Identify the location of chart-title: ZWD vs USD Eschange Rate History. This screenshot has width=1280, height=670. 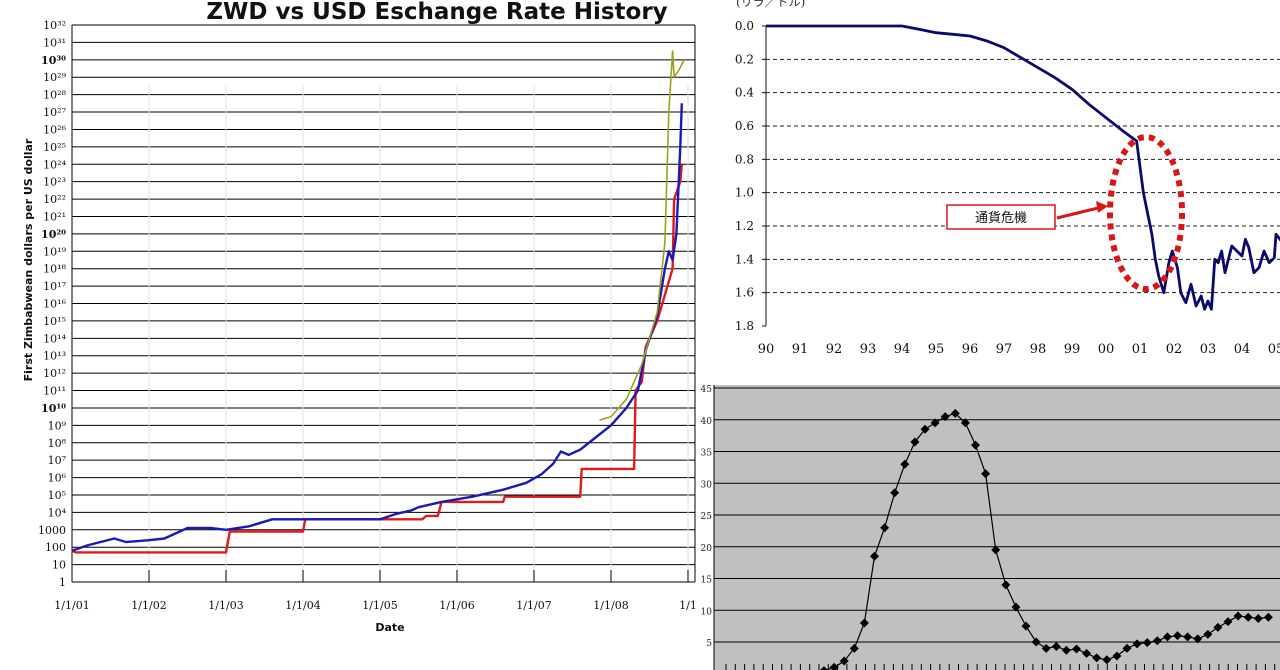
(436, 12).